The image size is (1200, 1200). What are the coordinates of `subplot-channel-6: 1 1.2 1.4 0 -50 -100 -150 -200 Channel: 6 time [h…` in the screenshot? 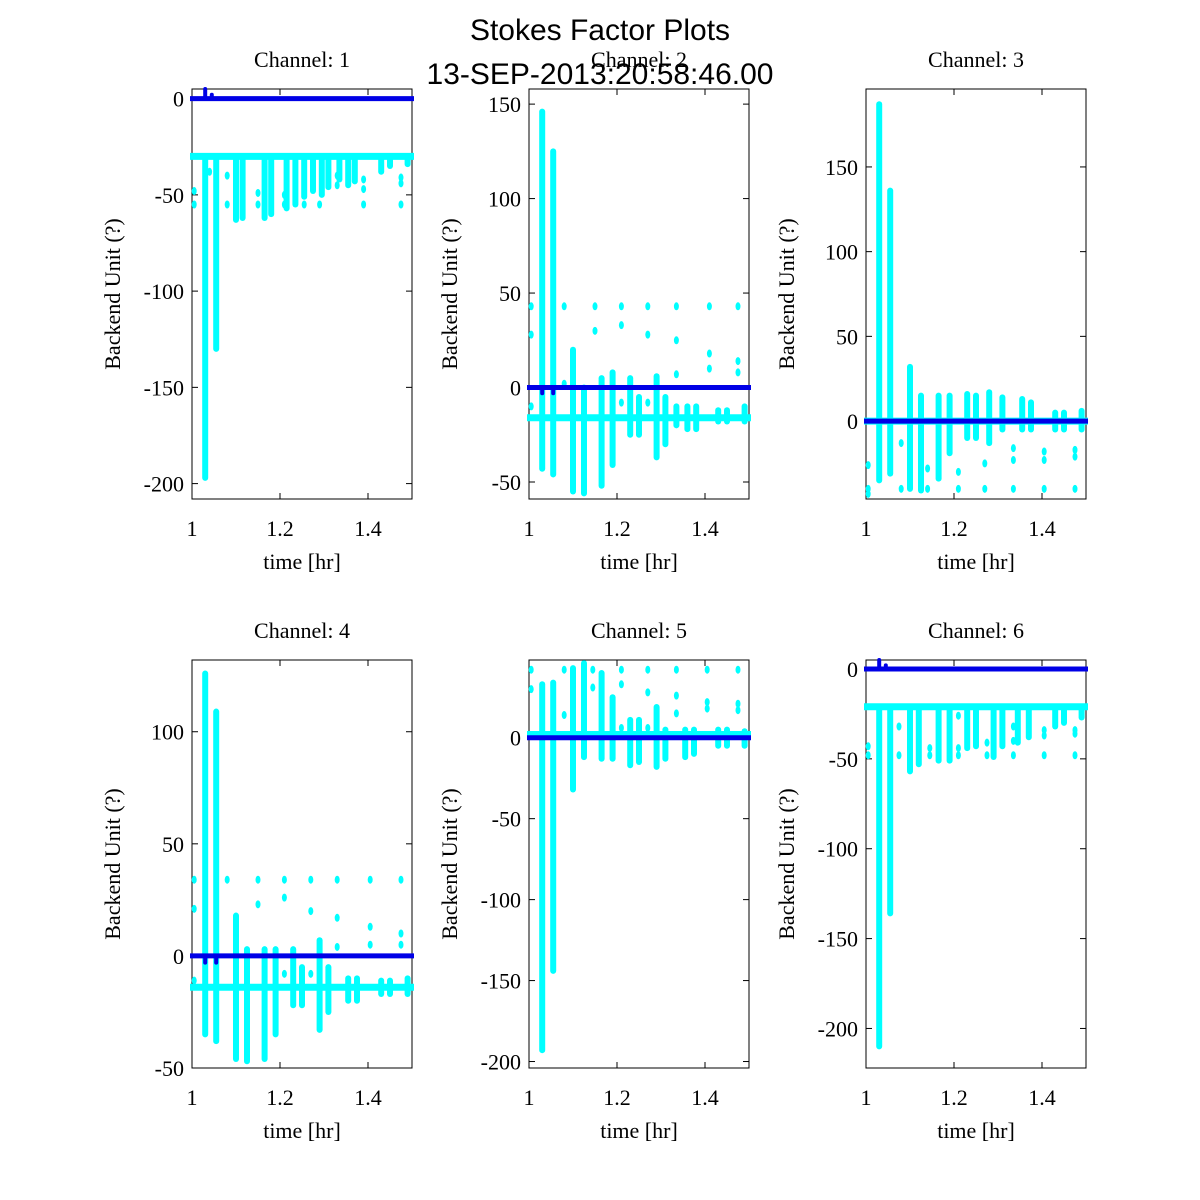 It's located at (931, 880).